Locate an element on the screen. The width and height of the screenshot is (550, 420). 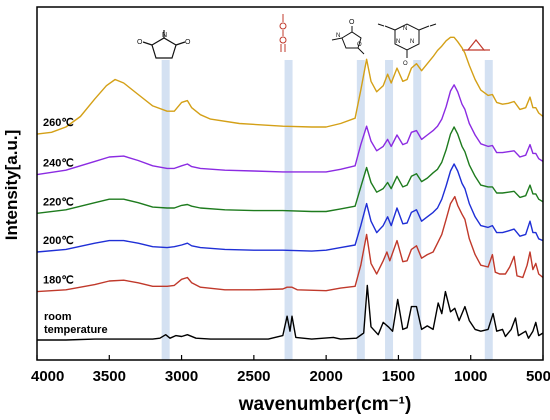
series-label-1: room is located at coordinates (58, 317).